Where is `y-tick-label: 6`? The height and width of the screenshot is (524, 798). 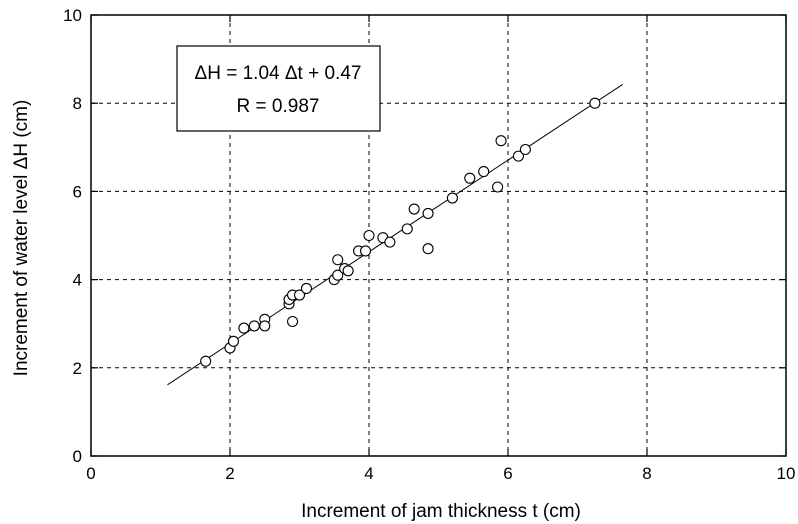
y-tick-label: 6 is located at coordinates (77, 191).